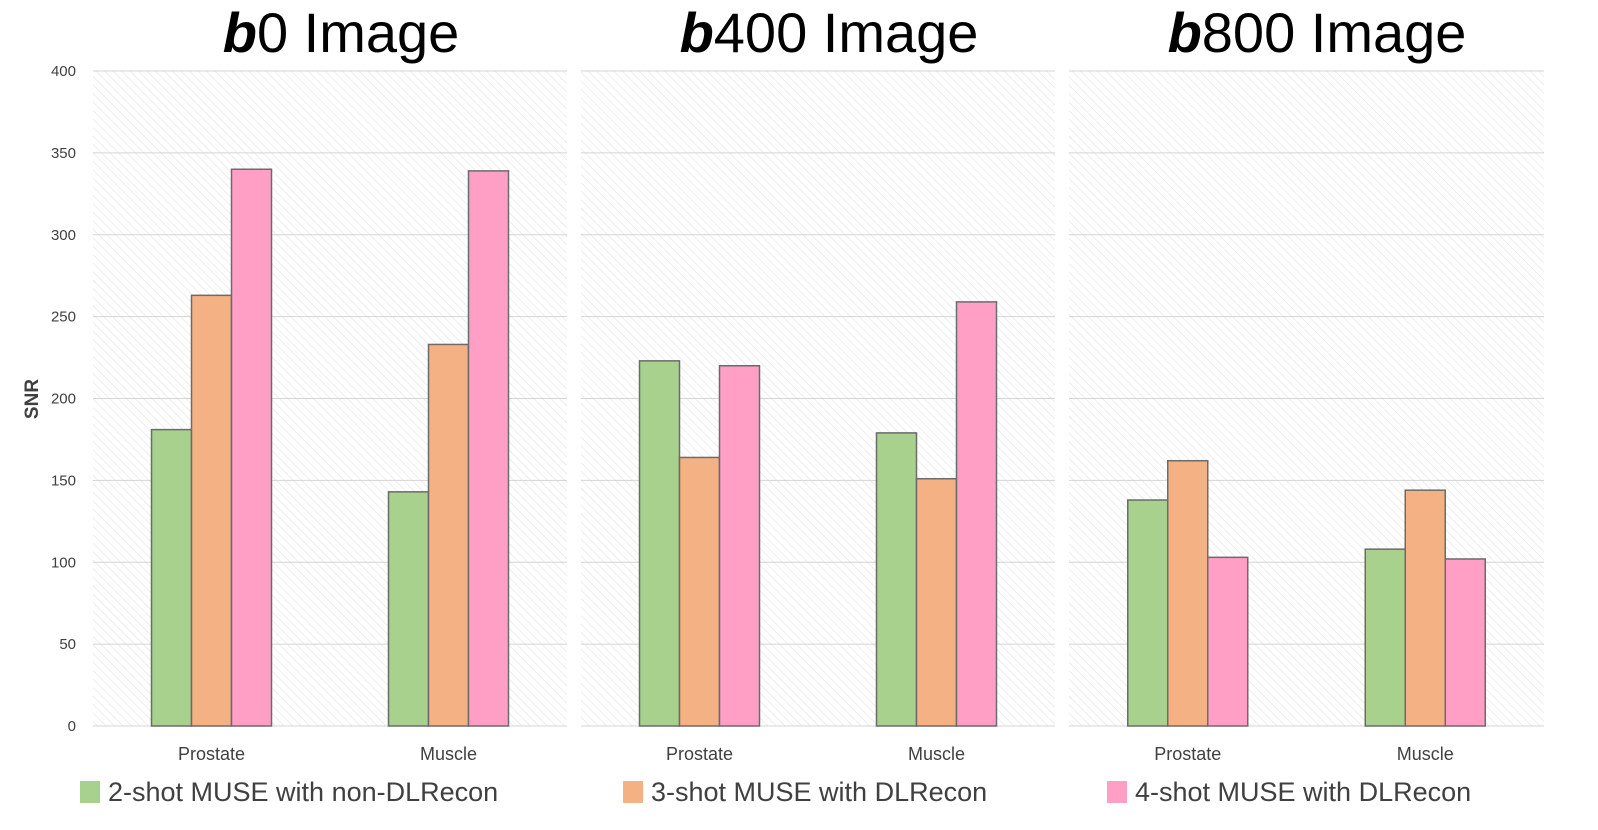 This screenshot has width=1598, height=830. What do you see at coordinates (303, 792) in the screenshot?
I see `legend-label-2shot: 2-shot MUSE with non-DLRecon` at bounding box center [303, 792].